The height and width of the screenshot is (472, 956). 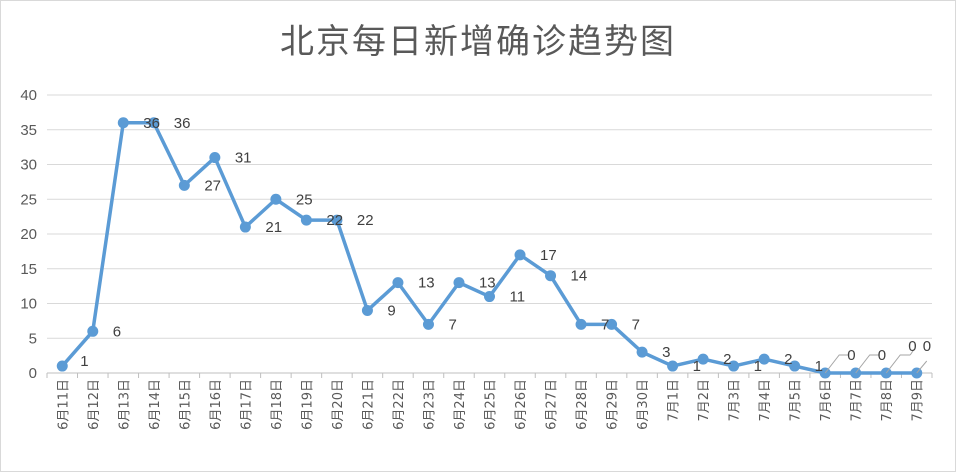 What do you see at coordinates (368, 404) in the screenshot?
I see `x-tick-label: 6月21日` at bounding box center [368, 404].